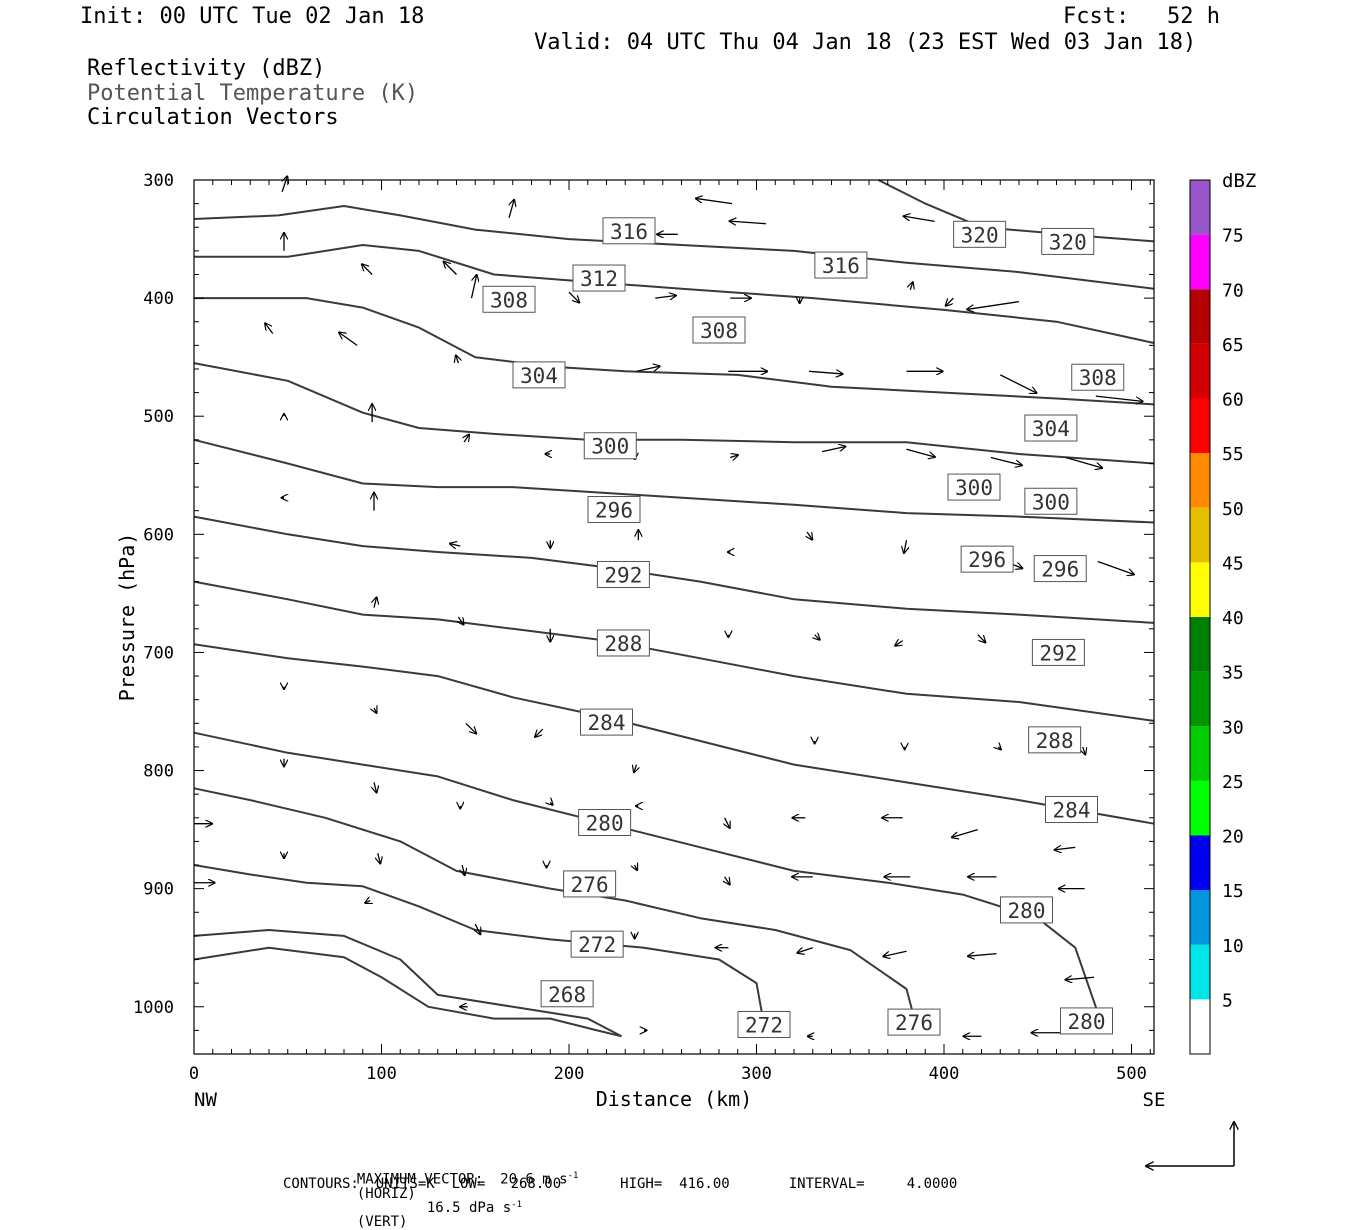 This screenshot has width=1350, height=1230. I want to click on x-tick-label: 0, so click(194, 1074).